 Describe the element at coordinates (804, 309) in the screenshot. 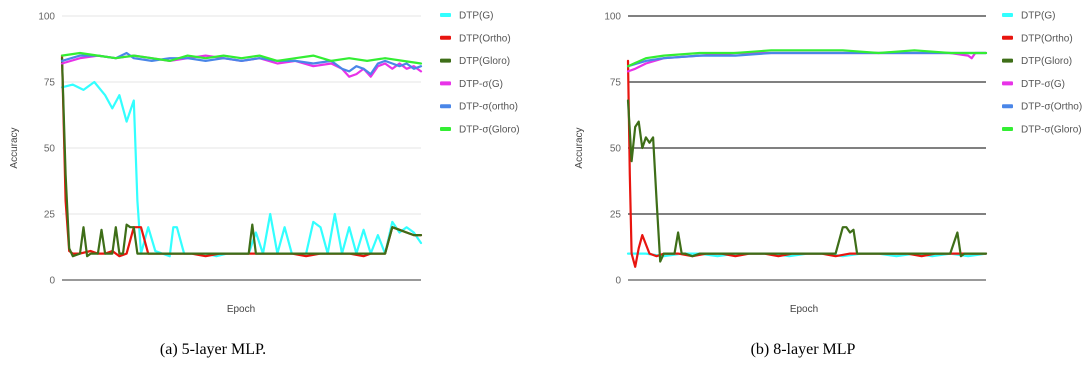

I see `chart-b-x-axis-label: Epoch` at that location.